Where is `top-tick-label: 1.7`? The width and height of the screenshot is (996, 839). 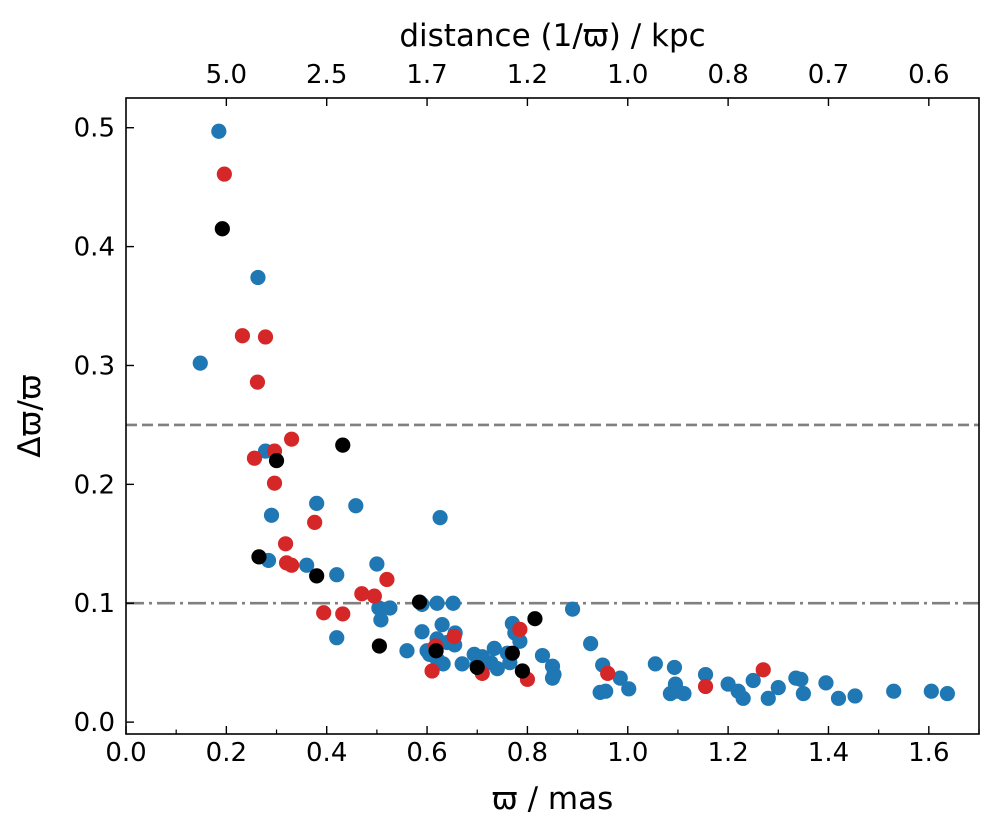
top-tick-label: 1.7 is located at coordinates (426, 75).